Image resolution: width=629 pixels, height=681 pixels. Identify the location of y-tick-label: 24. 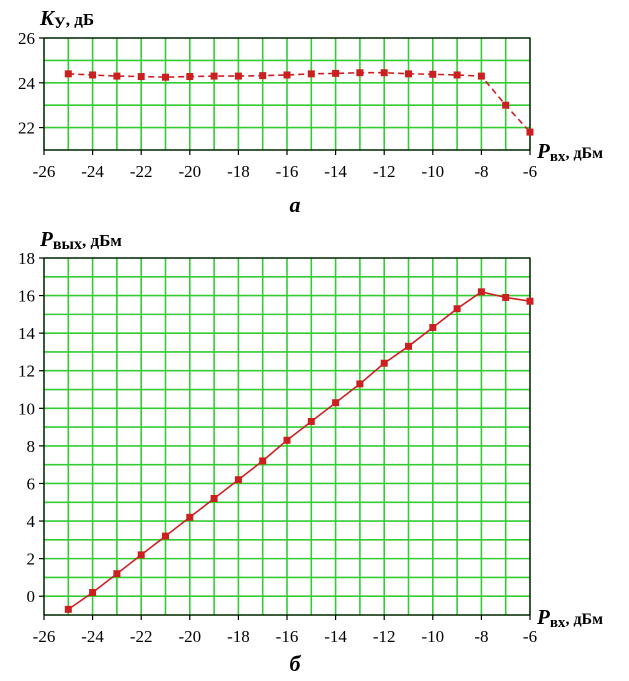
(27, 83).